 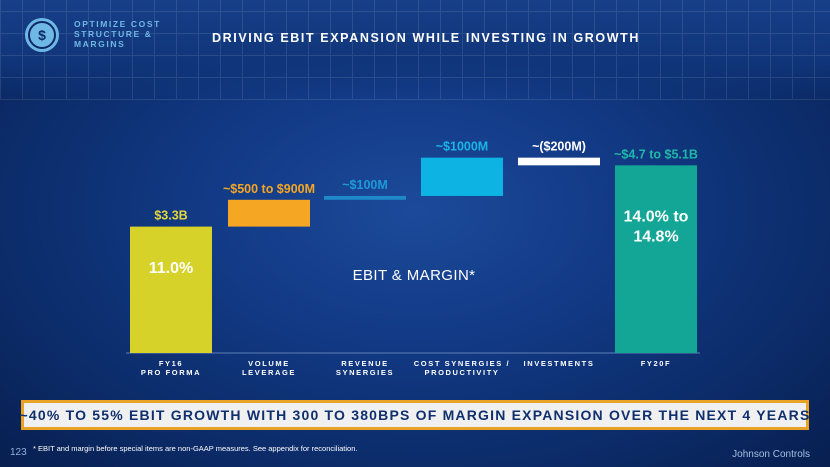 I want to click on bar-value-label-3: ~$100M, so click(x=365, y=185).